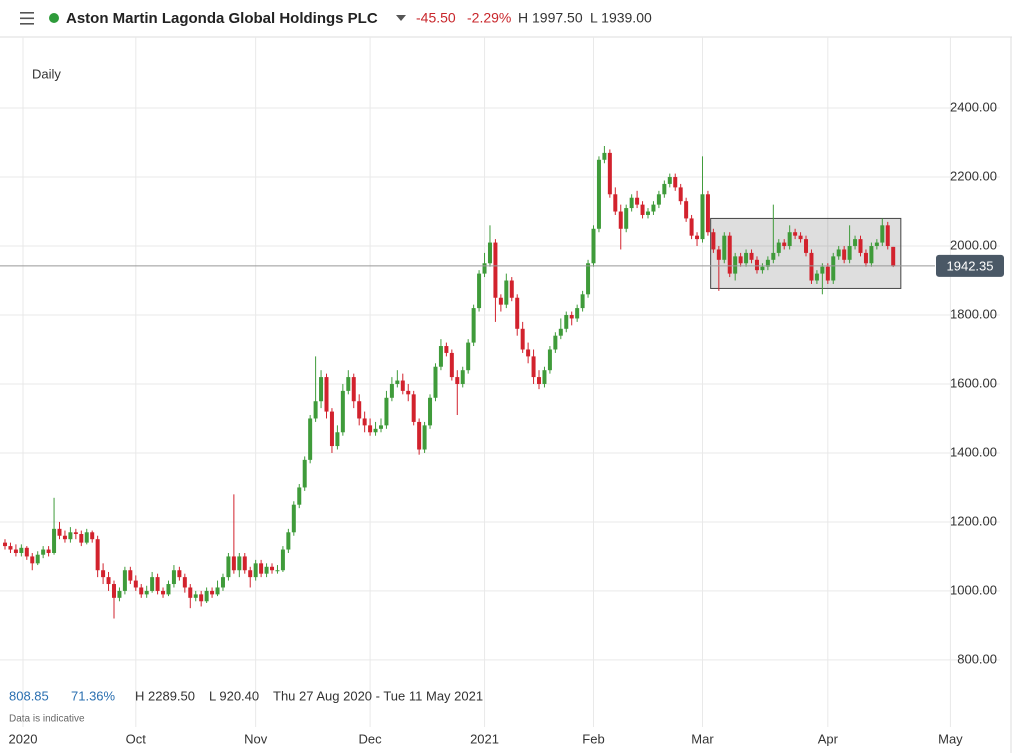  I want to click on header-low: L 1939.00, so click(621, 18).